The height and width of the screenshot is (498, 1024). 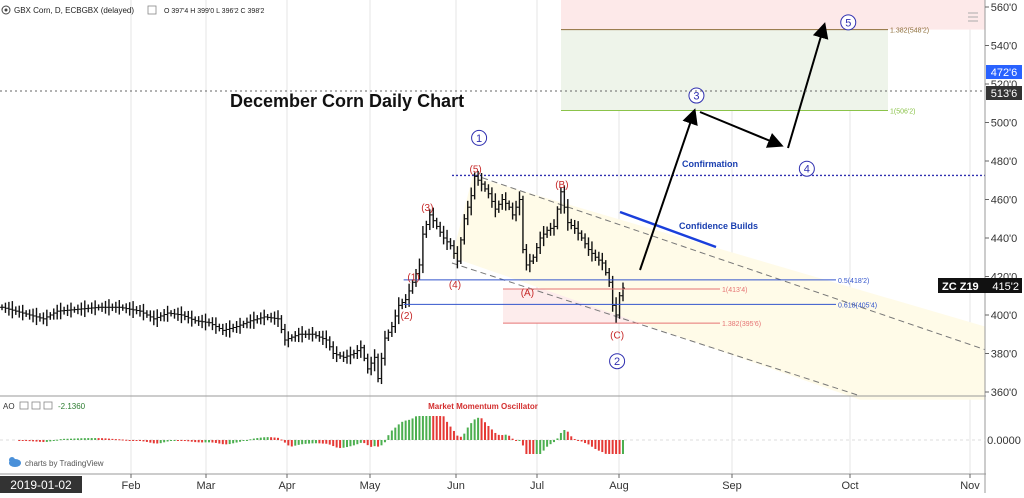 I want to click on y-tick-label: 500'0, so click(x=1004, y=124).